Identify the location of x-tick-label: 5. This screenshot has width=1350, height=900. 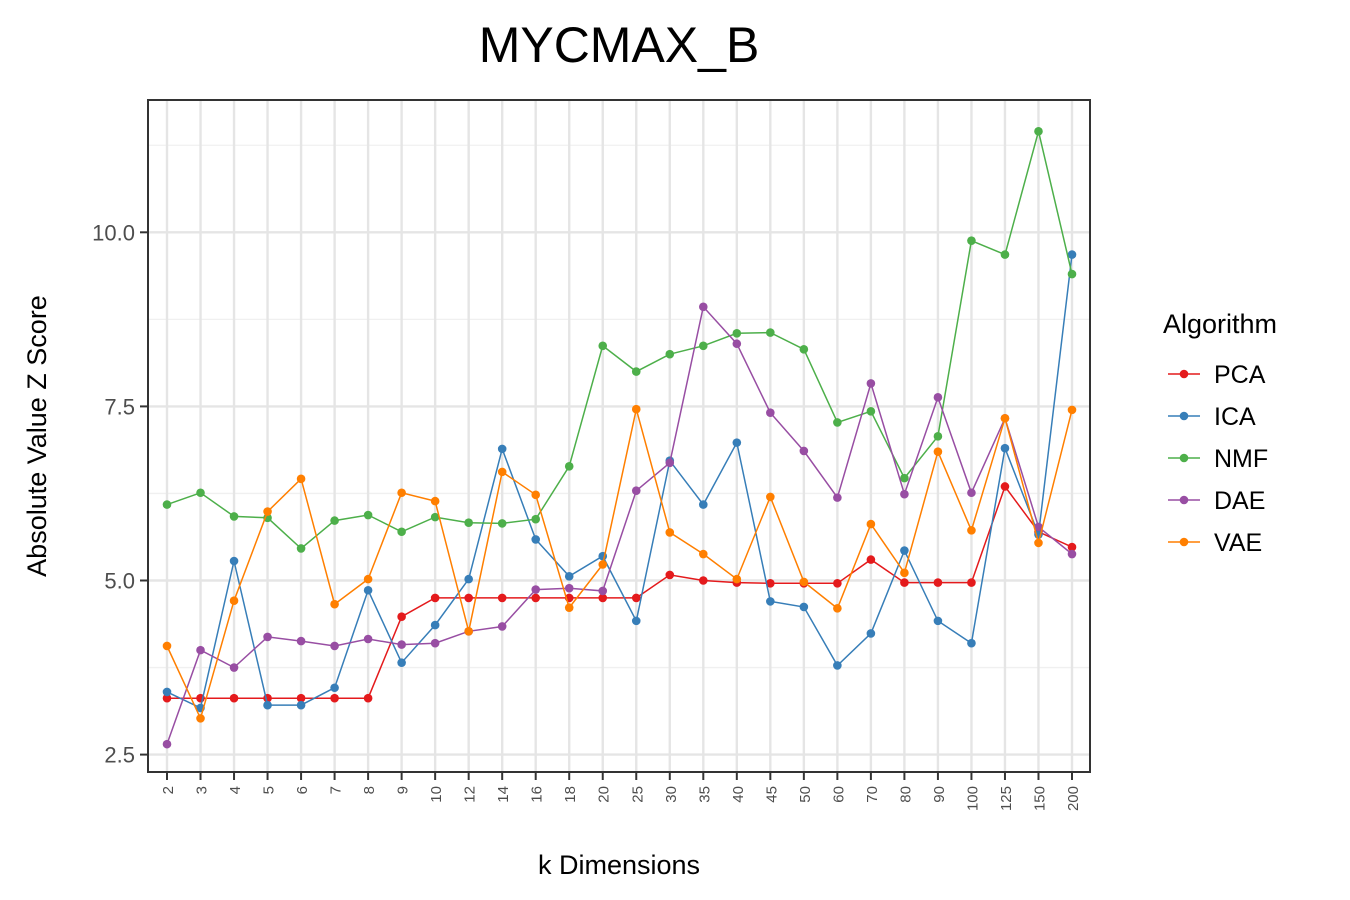
(269, 790).